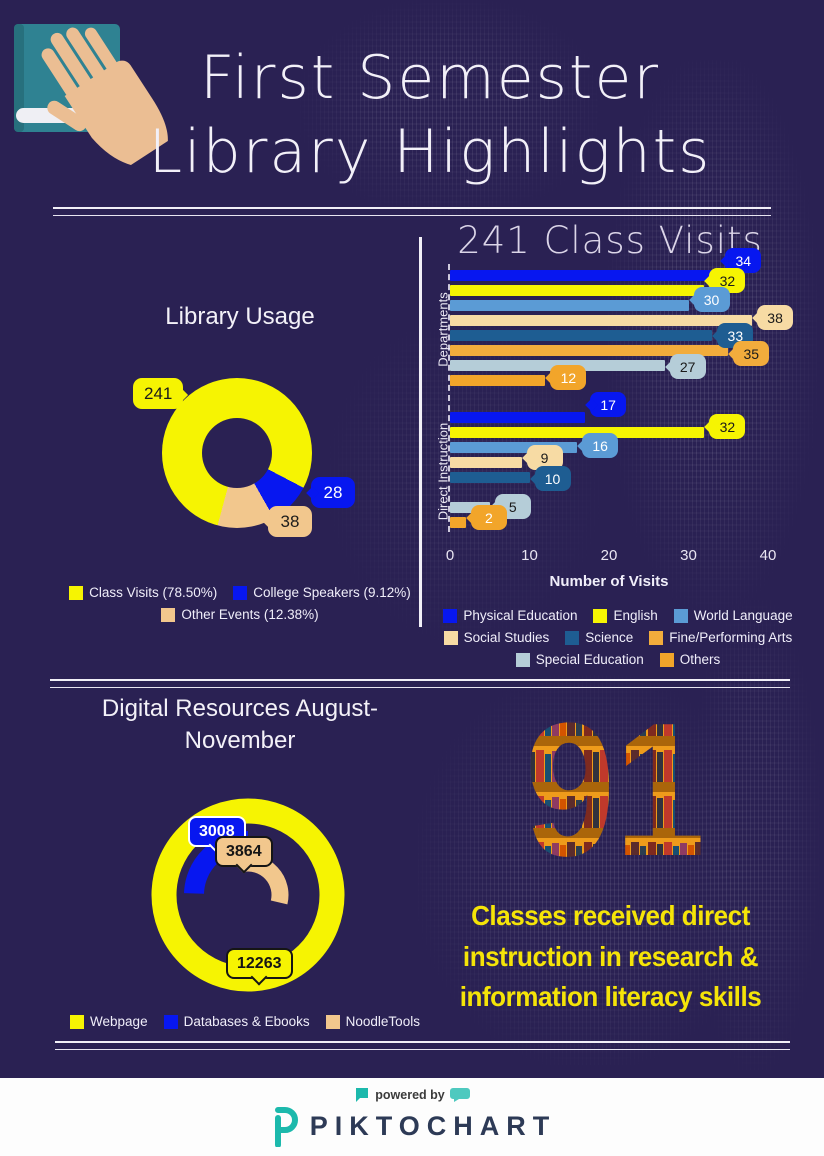 The height and width of the screenshot is (1156, 824). What do you see at coordinates (743, 615) in the screenshot?
I see `legend-label: World Language` at bounding box center [743, 615].